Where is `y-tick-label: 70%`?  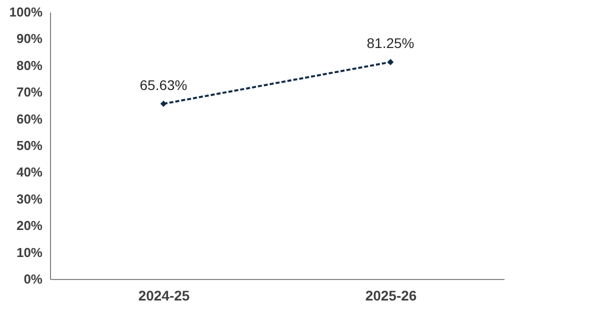 y-tick-label: 70% is located at coordinates (29, 92).